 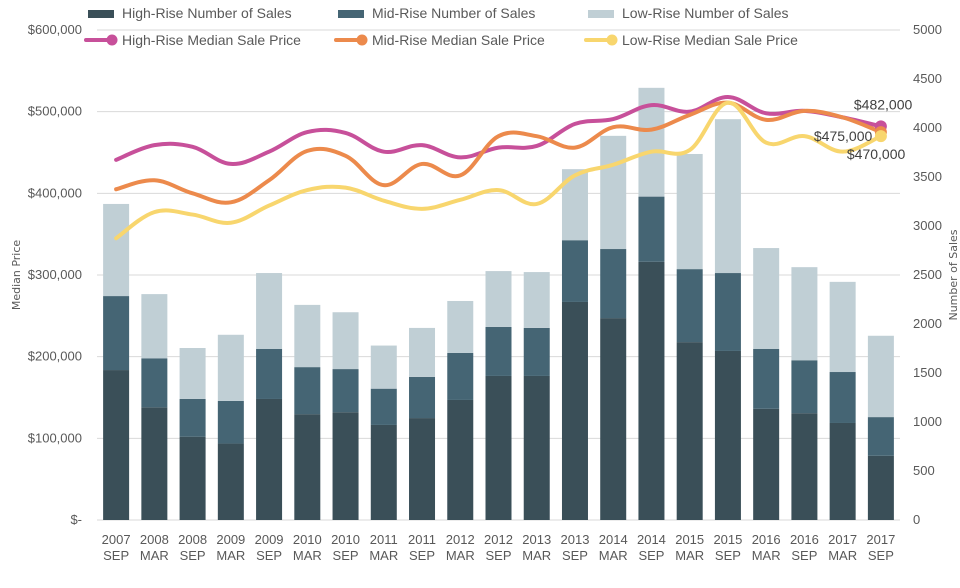 I want to click on legend-item-high-rise-price: High-Rise Median Sale Price, so click(x=192, y=40).